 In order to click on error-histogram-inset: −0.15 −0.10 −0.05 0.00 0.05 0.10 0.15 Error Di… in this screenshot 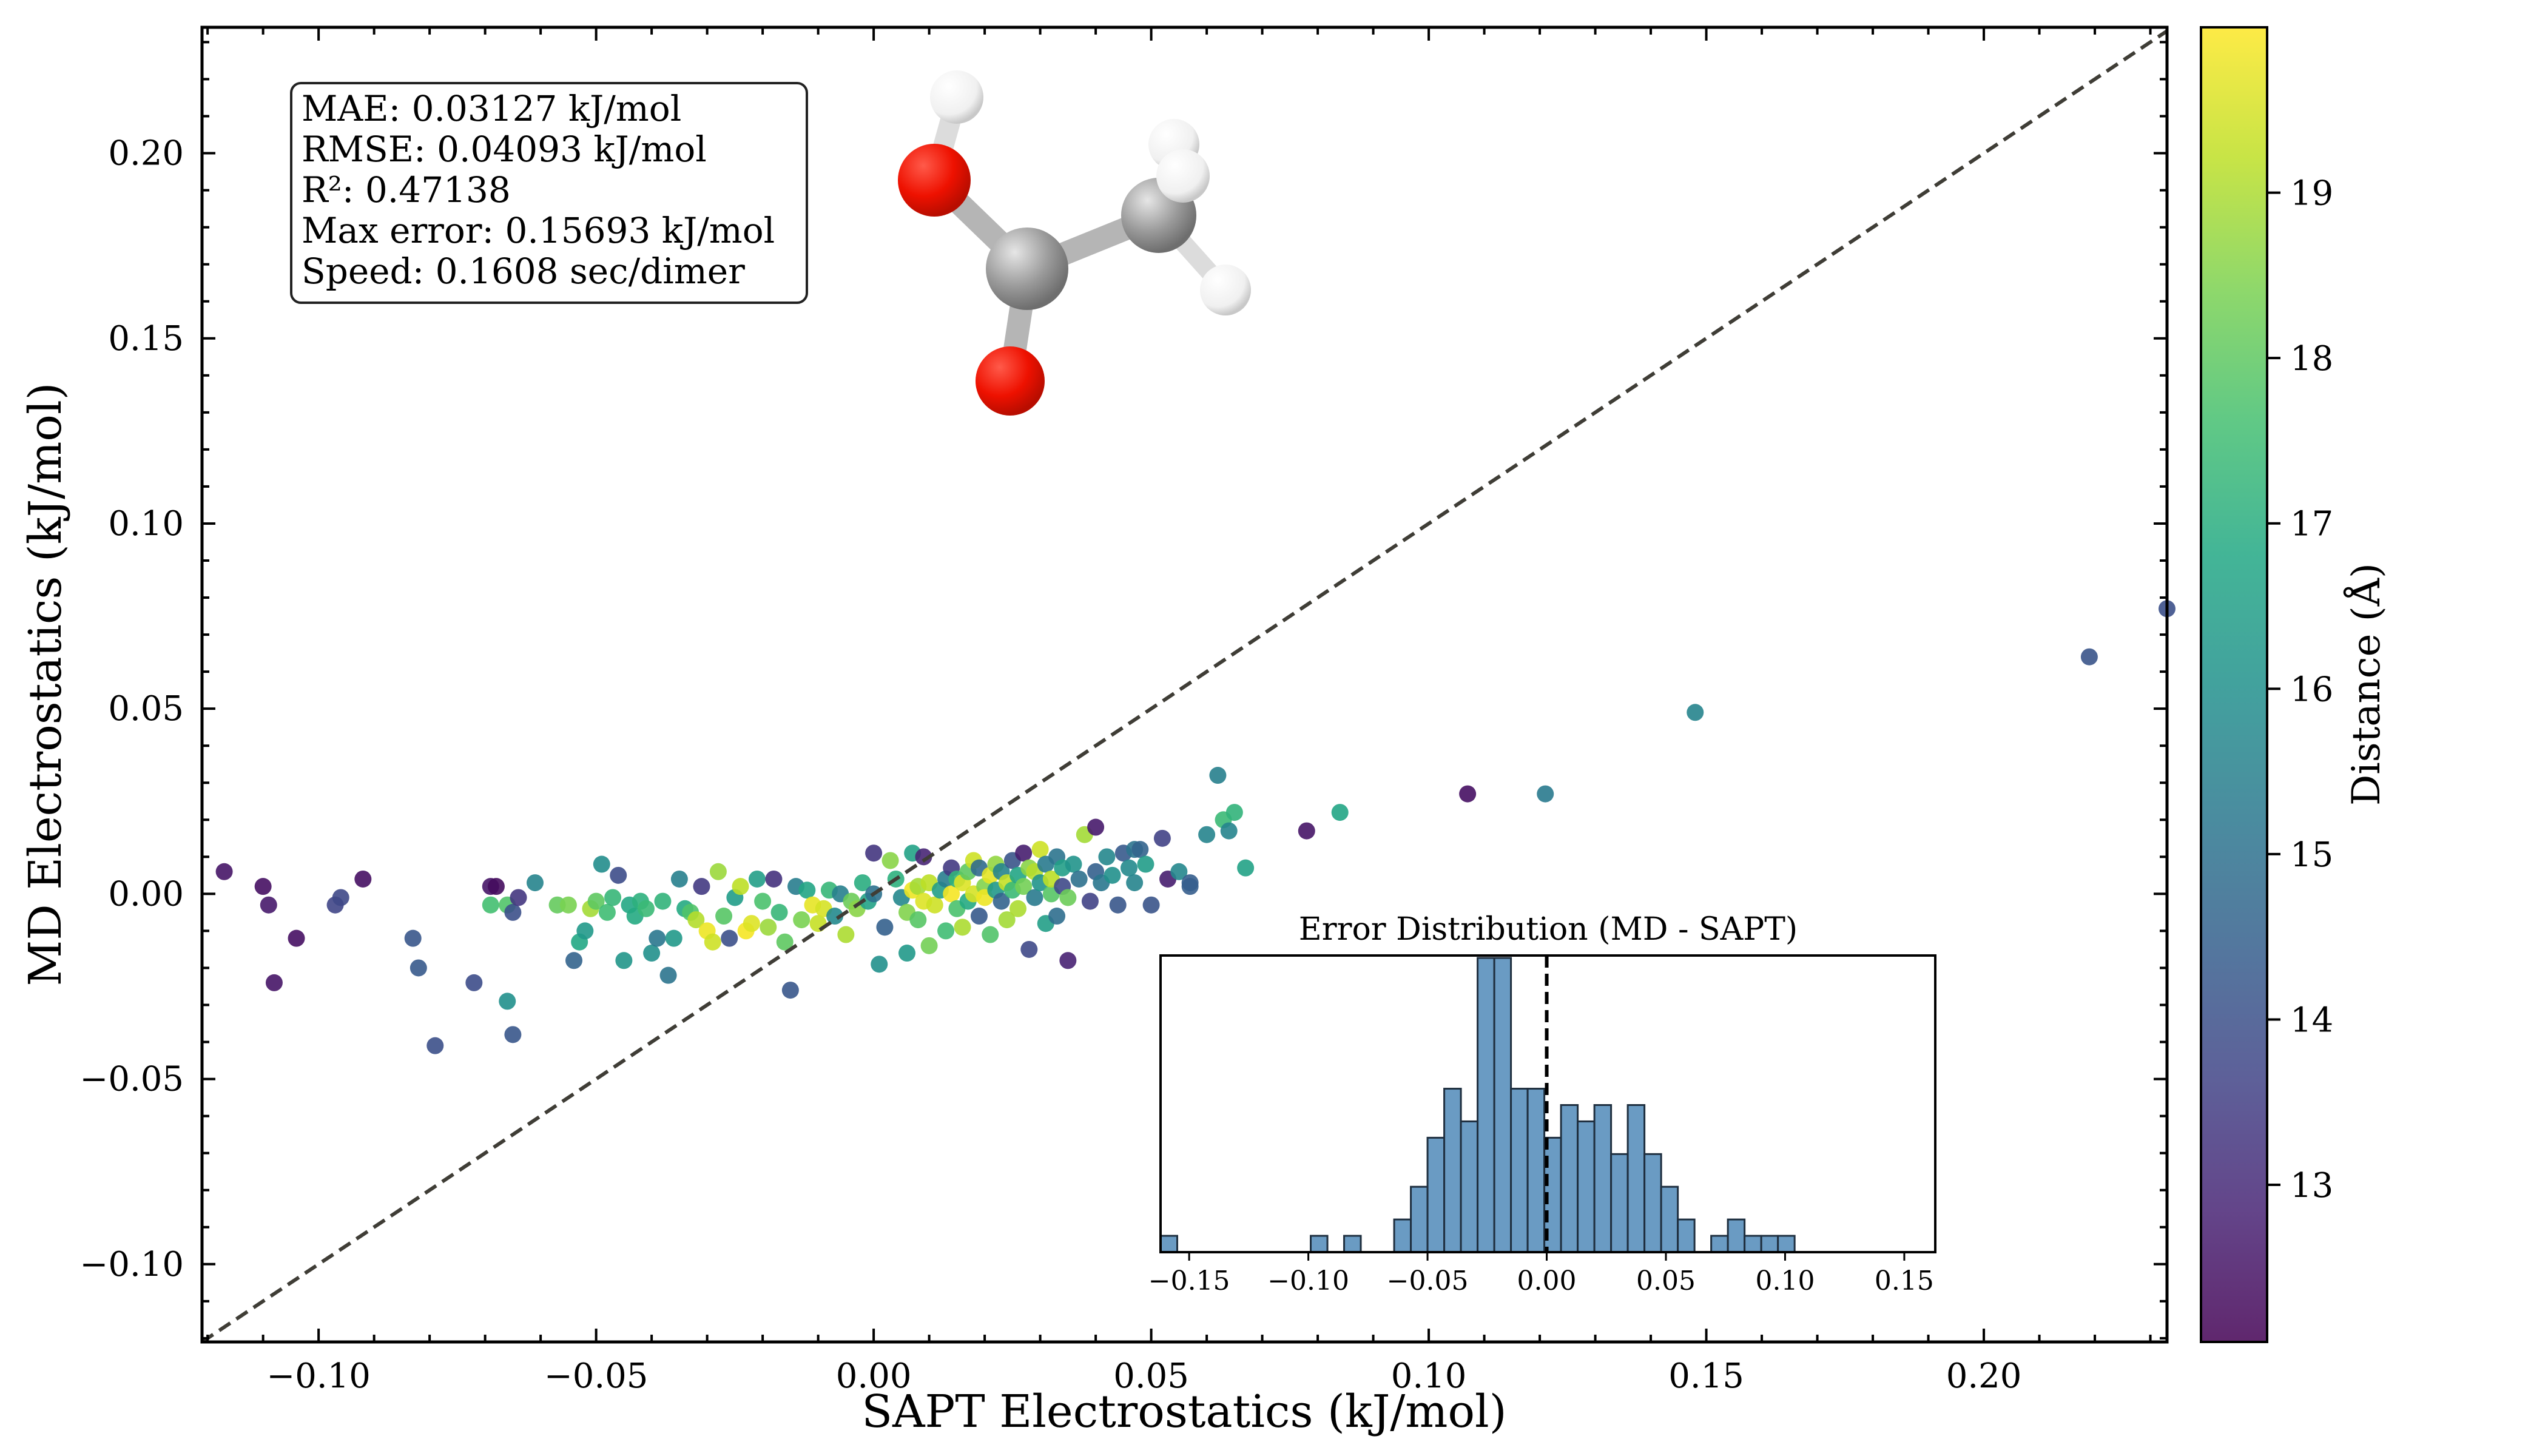, I will do `click(1542, 1103)`.